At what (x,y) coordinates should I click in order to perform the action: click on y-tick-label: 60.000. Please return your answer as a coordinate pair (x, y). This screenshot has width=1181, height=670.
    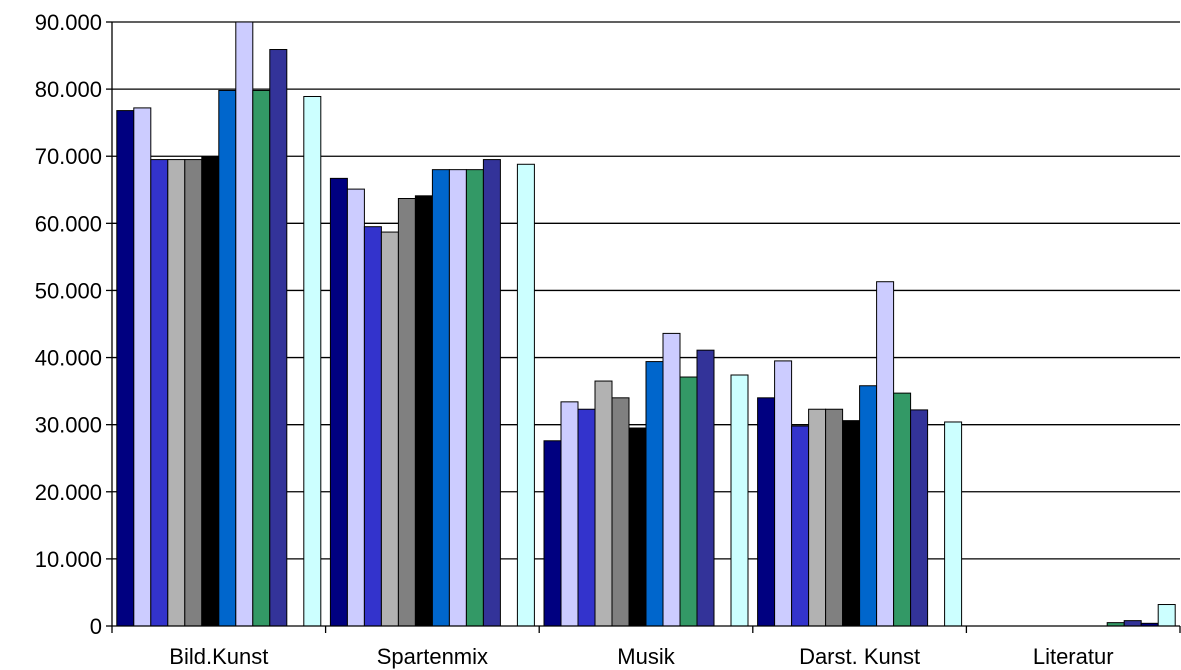
    Looking at the image, I should click on (68, 223).